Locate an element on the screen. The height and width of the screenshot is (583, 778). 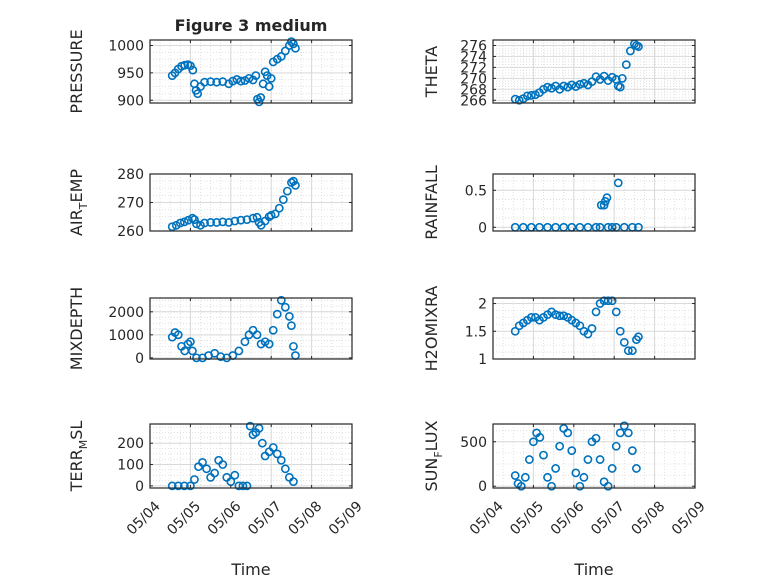
y-tick-label: 1000 is located at coordinates (126, 46).